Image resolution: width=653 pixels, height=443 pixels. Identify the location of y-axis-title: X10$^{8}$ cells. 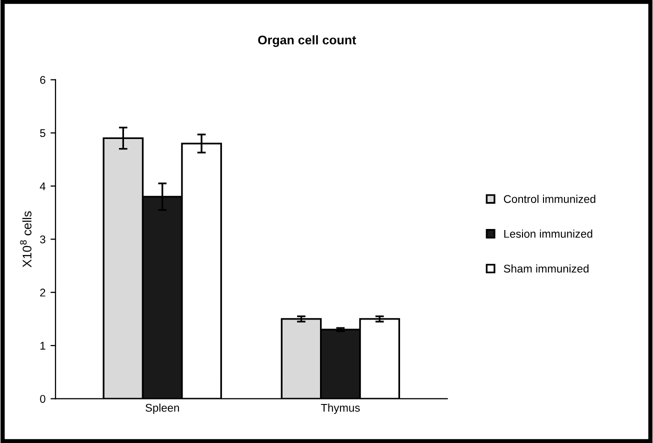
(26, 239).